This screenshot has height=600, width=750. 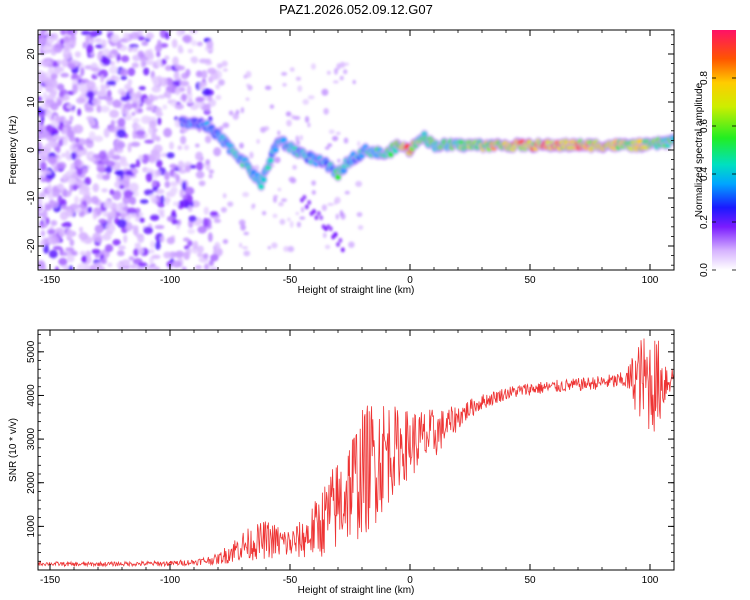 I want to click on spectrogram-y-label: Frequency (Hz), so click(x=13, y=150).